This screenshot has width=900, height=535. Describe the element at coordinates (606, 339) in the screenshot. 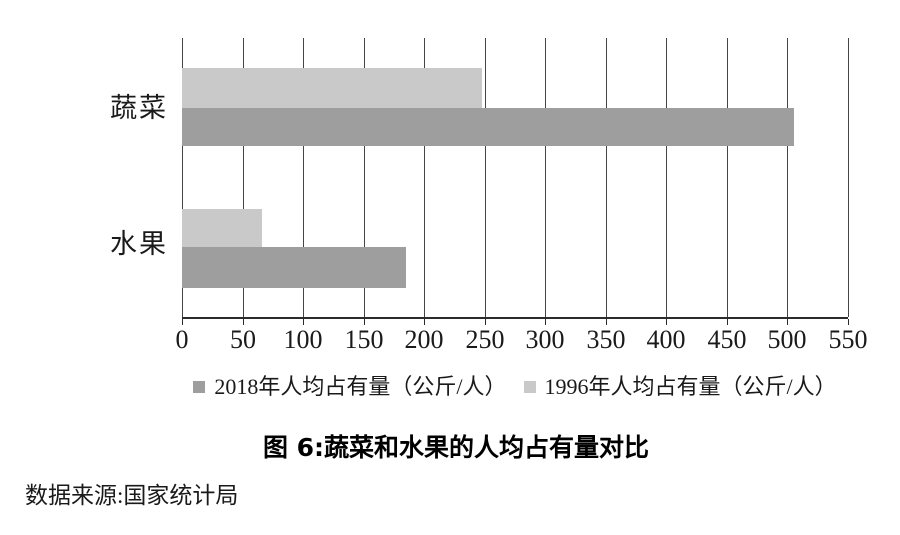

I see `x-tick-label-350: 350` at that location.